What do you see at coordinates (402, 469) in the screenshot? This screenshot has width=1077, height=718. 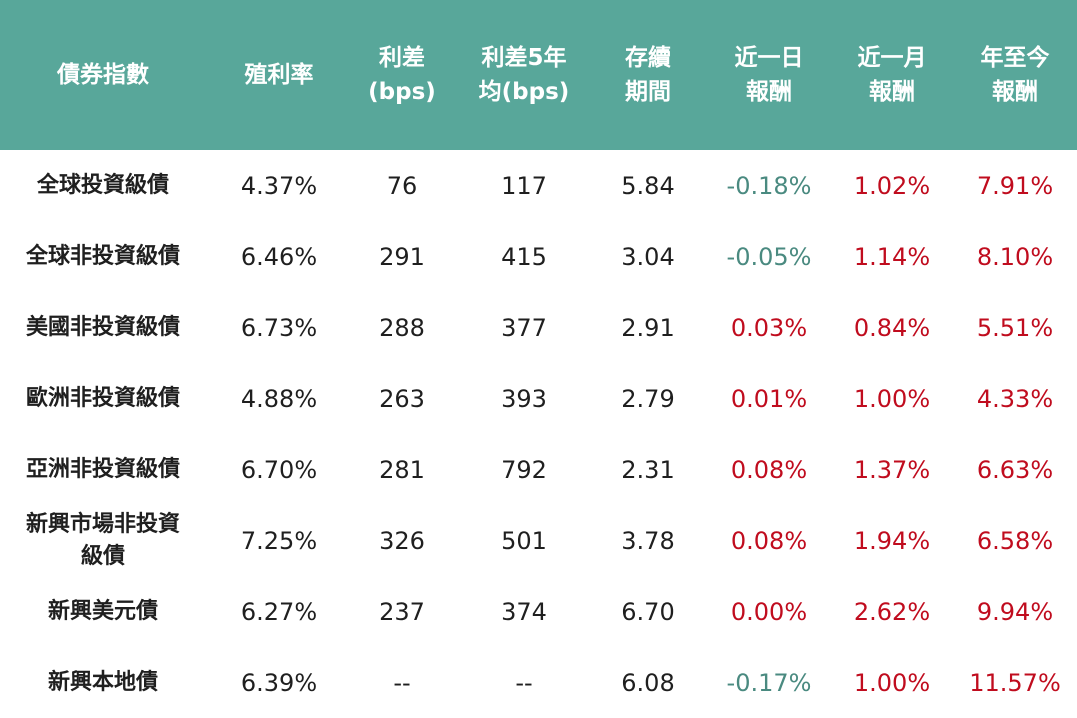 I see `spread-cell: 281` at bounding box center [402, 469].